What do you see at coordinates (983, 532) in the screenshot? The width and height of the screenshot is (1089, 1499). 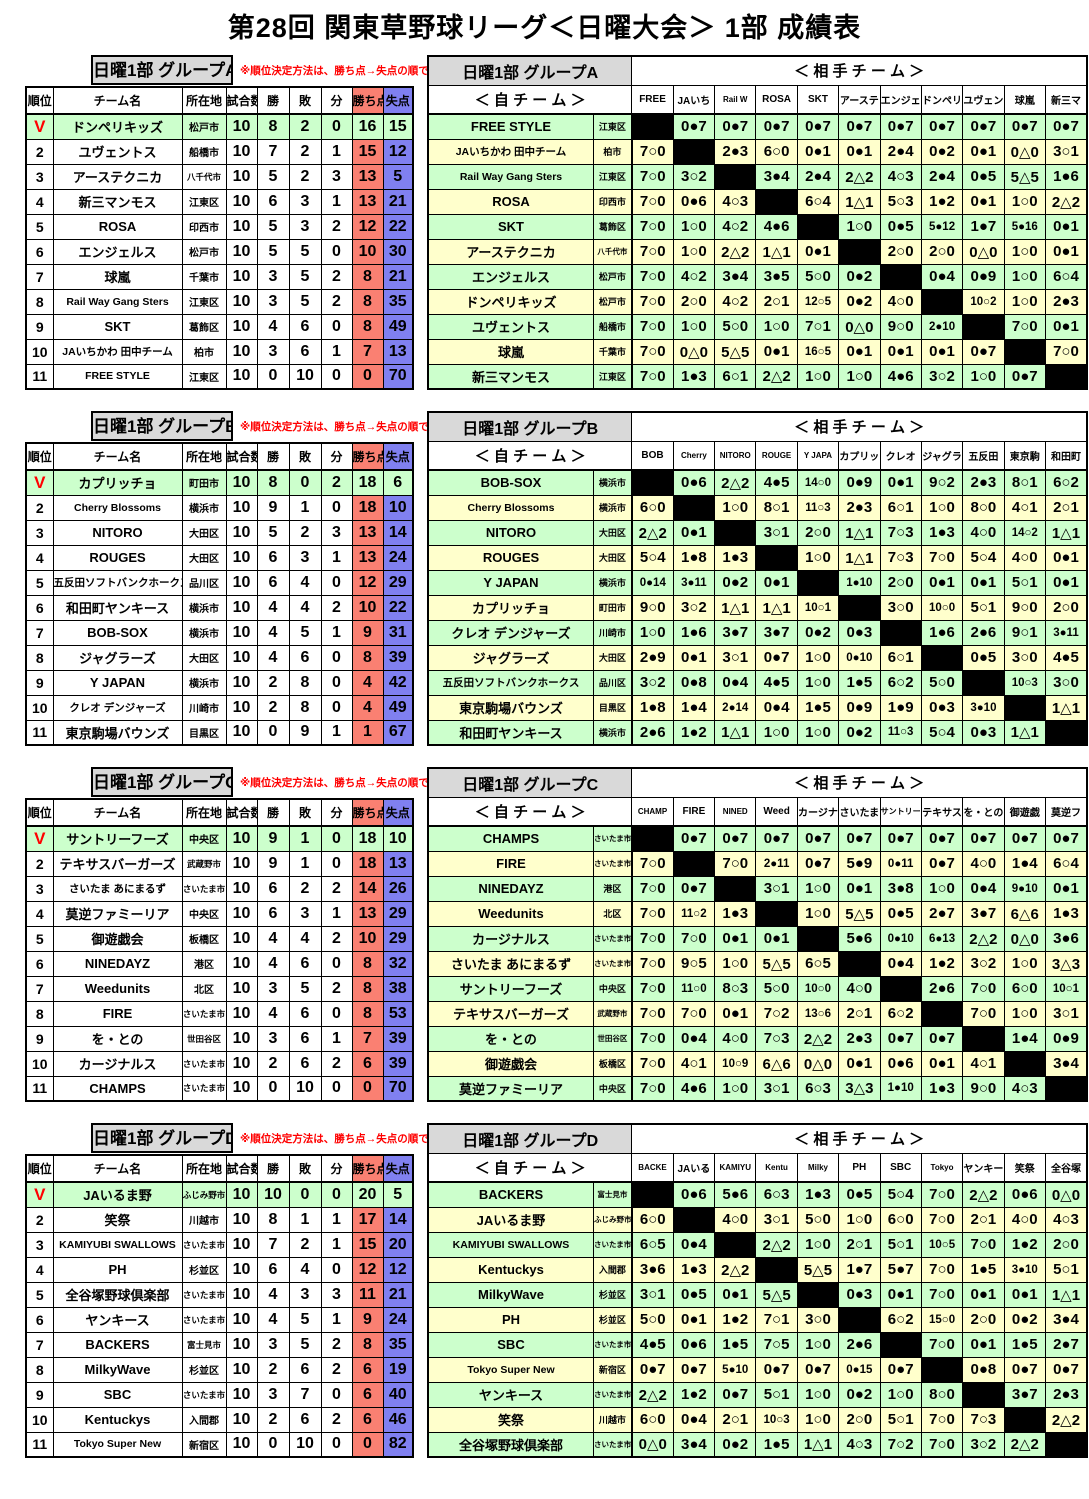 I see `result-cell: 4○0` at bounding box center [983, 532].